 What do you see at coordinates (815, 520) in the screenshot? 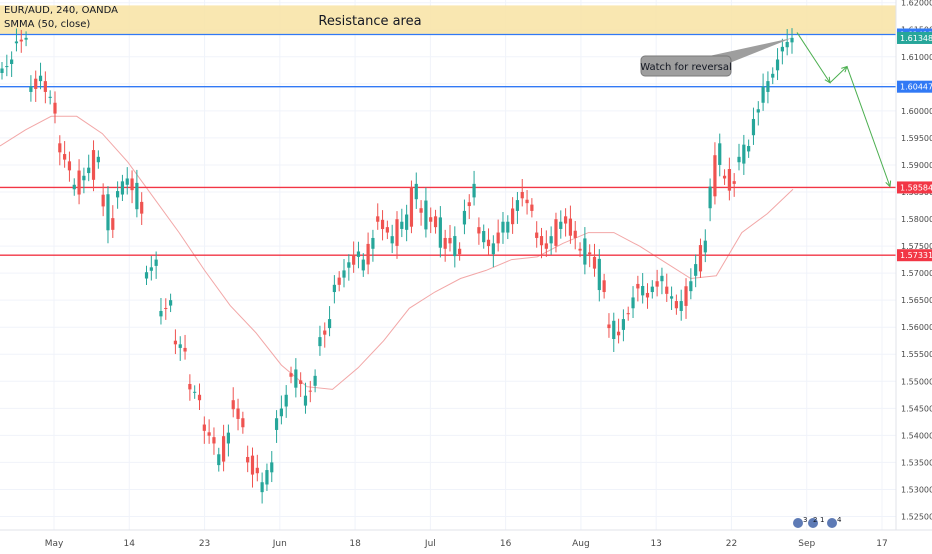
I see `status-badge-b: 2` at bounding box center [815, 520].